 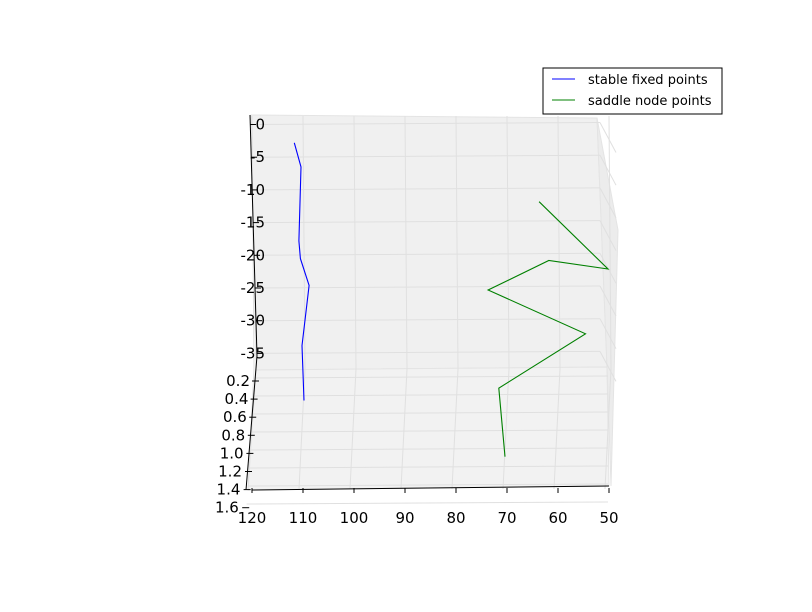 I want to click on y-axis-line, so click(x=251, y=423).